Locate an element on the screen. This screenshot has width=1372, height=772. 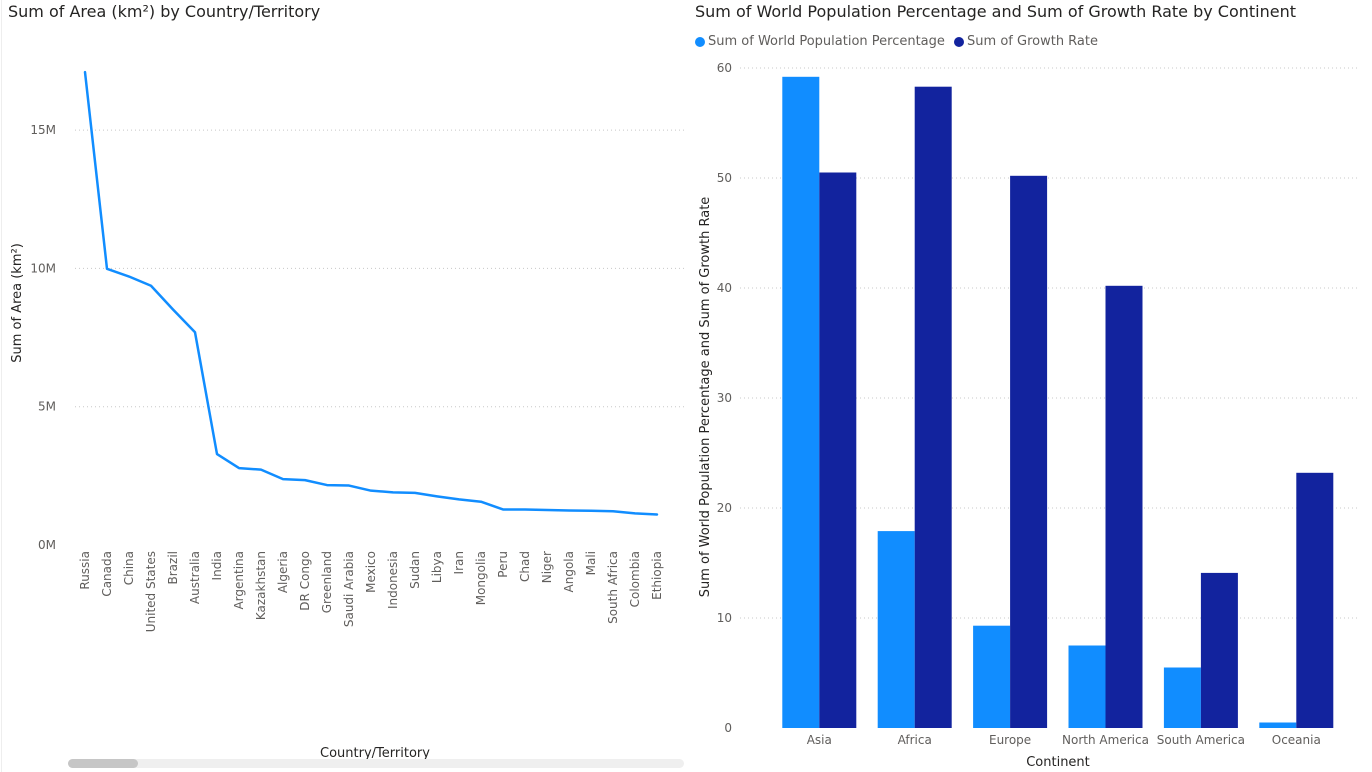
x-tick-label: Libya is located at coordinates (437, 567).